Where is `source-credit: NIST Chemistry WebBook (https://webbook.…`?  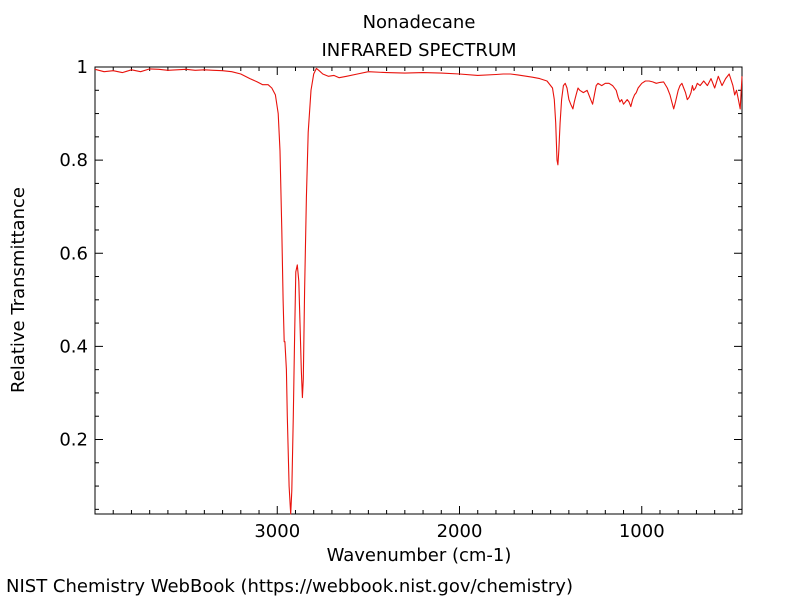
source-credit: NIST Chemistry WebBook (https://webbook.… is located at coordinates (289, 586).